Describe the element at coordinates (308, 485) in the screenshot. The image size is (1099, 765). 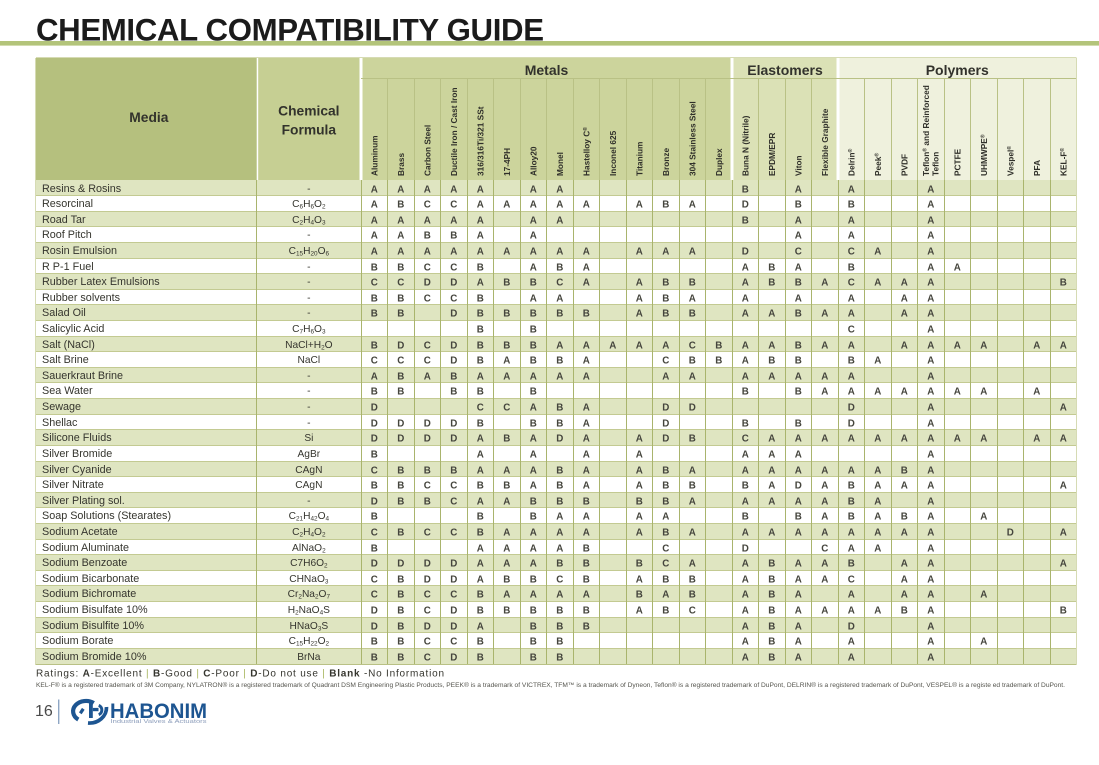
I see `svg-text: CAgN` at that location.